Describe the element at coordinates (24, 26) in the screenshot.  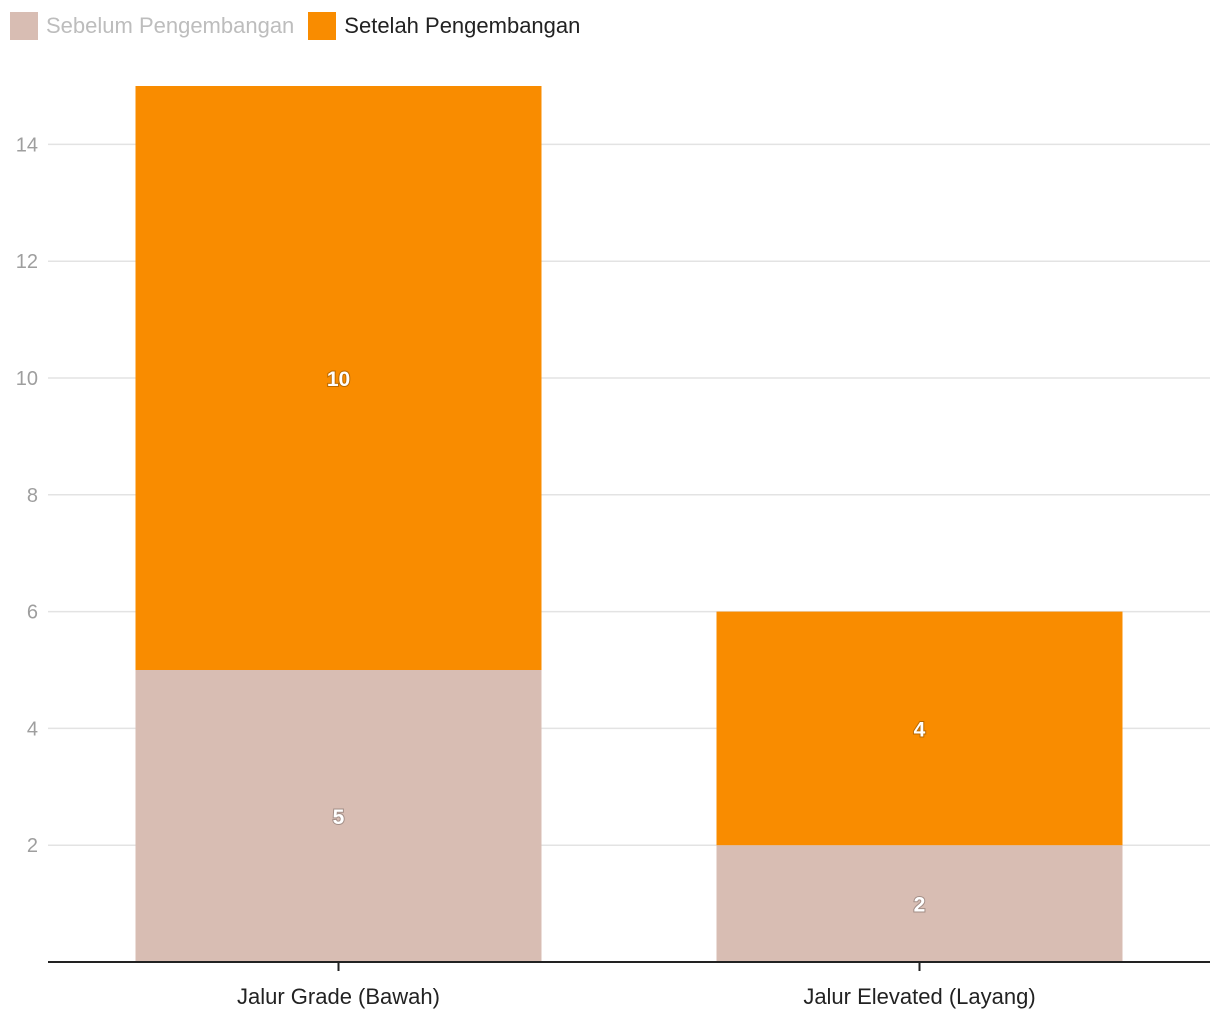
I see `legend-swatch-sebelum` at that location.